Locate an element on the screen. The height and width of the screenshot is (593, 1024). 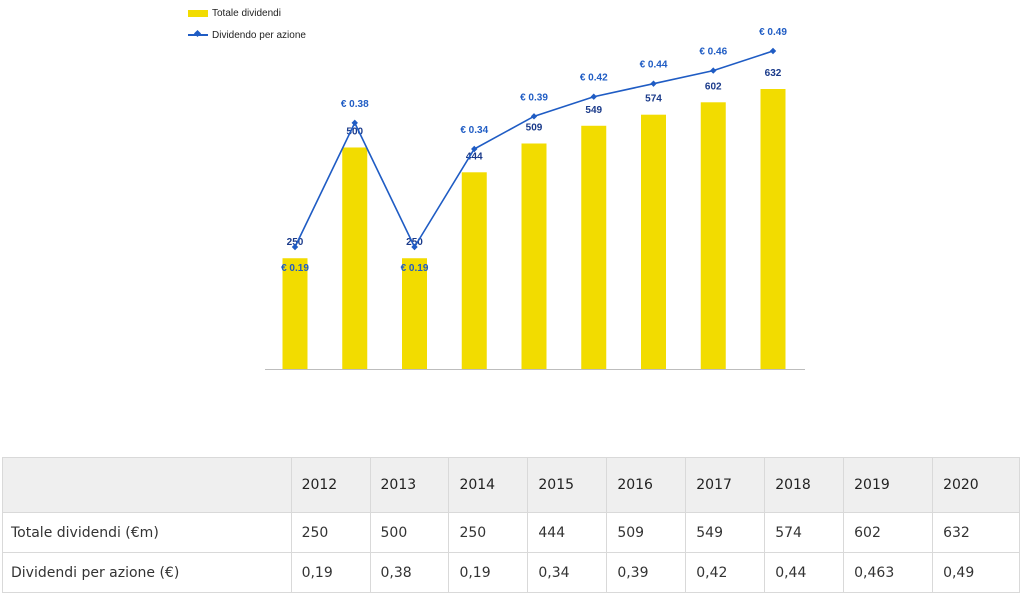
table-header-cell: 2019 is located at coordinates (888, 485).